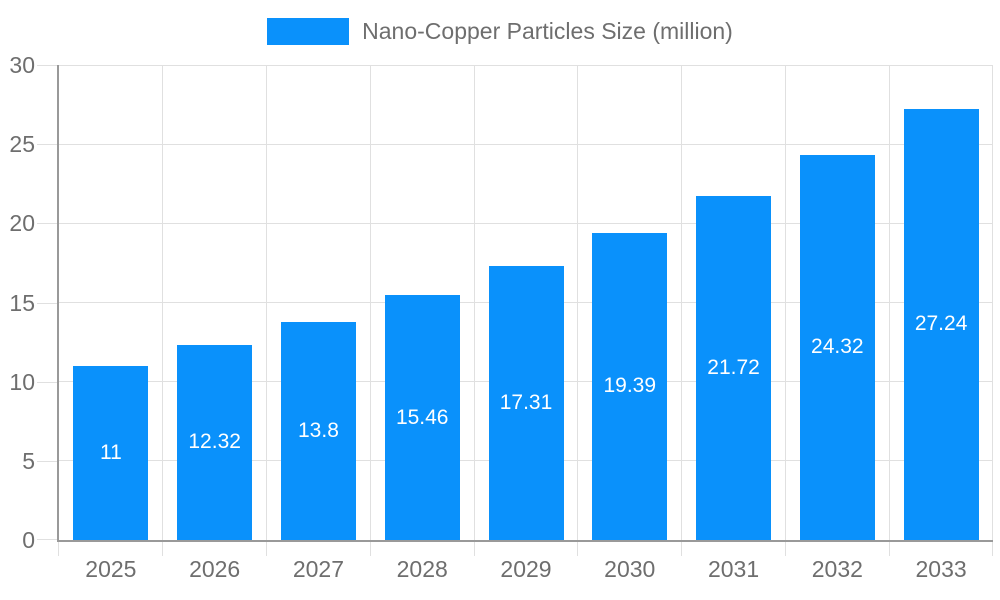 The height and width of the screenshot is (600, 1000). I want to click on y-axis-tick-label: 0, so click(28, 540).